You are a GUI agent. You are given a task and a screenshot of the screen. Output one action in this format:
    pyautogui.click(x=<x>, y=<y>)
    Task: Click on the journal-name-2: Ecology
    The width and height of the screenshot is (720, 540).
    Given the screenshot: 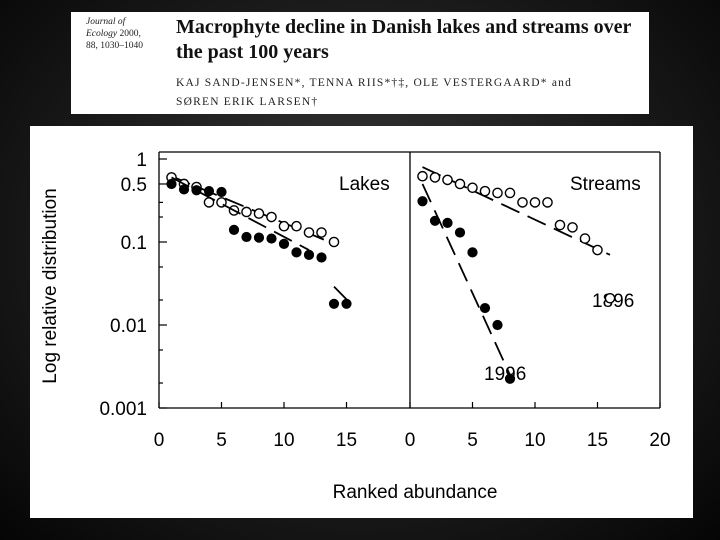 What is the action you would take?
    pyautogui.click(x=102, y=34)
    